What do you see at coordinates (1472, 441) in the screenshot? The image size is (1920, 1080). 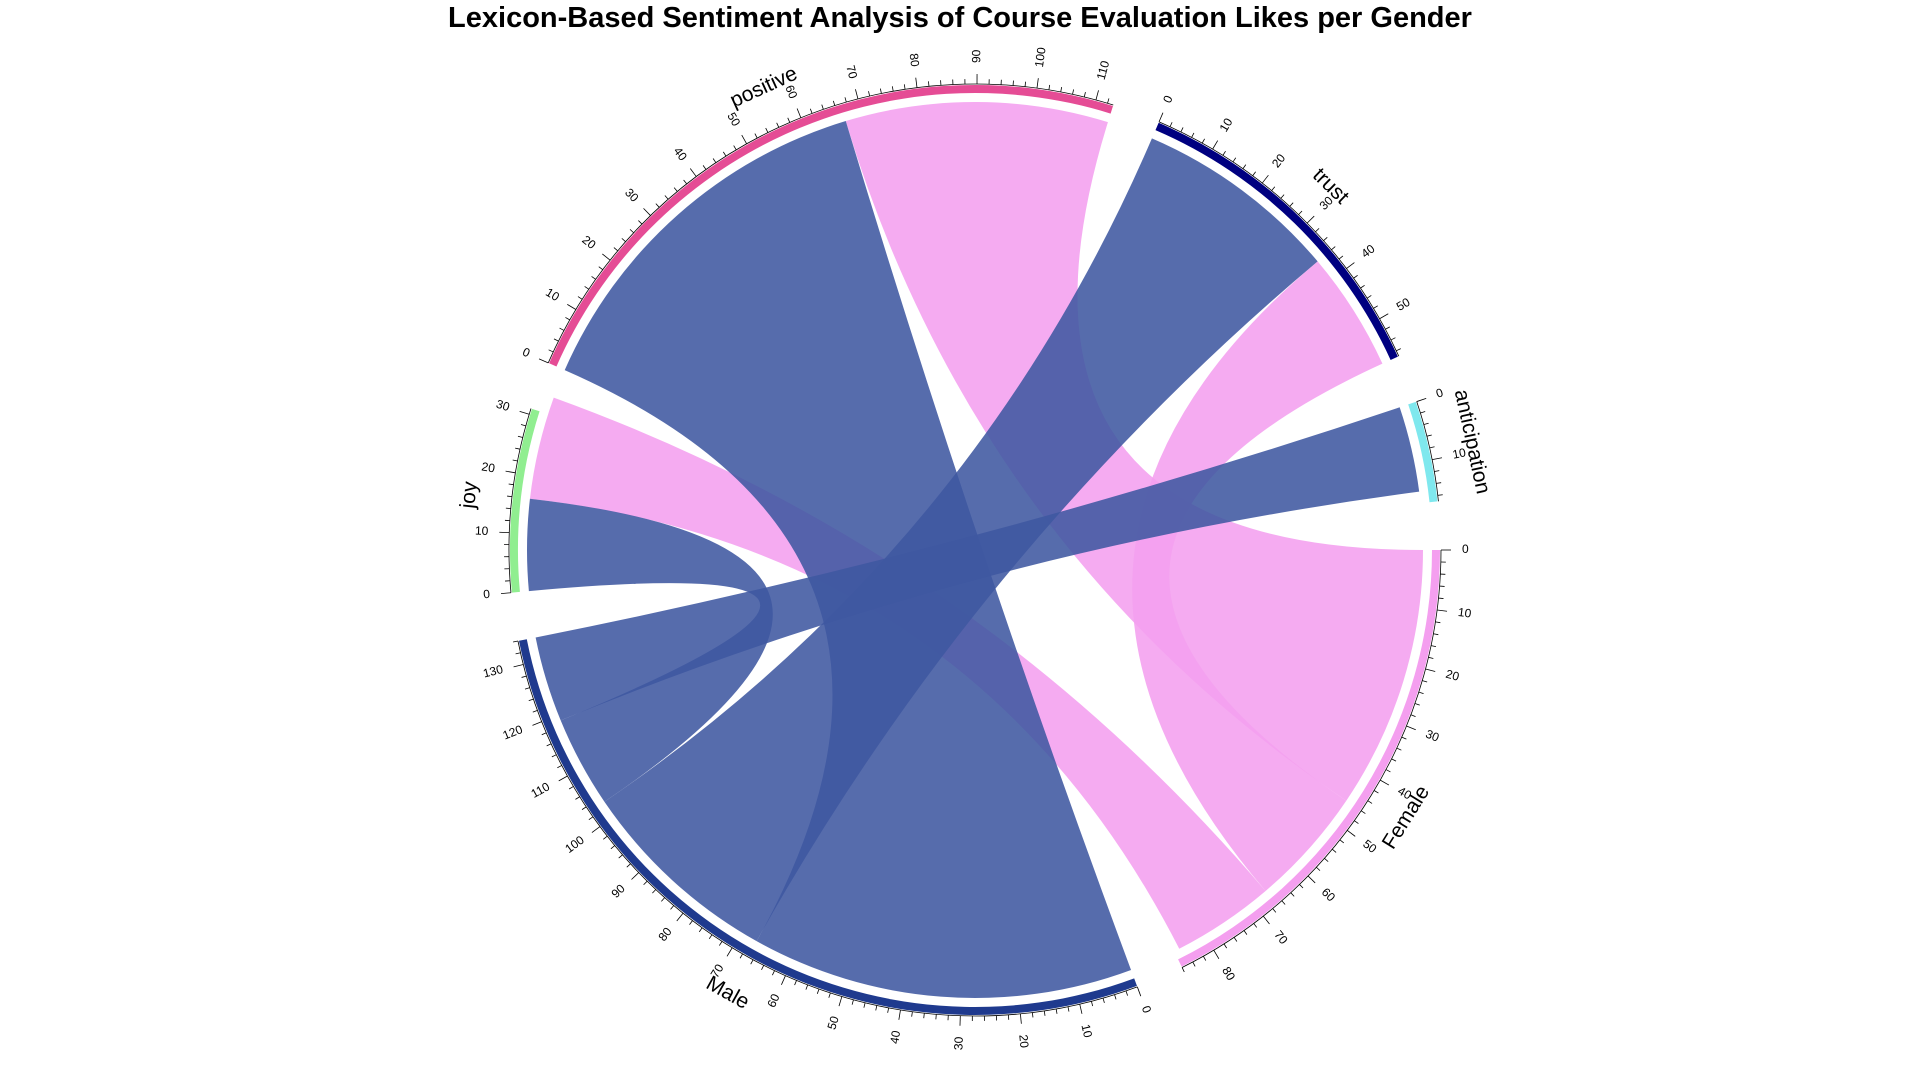 I see `sector-label-anticipation: anticipation` at bounding box center [1472, 441].